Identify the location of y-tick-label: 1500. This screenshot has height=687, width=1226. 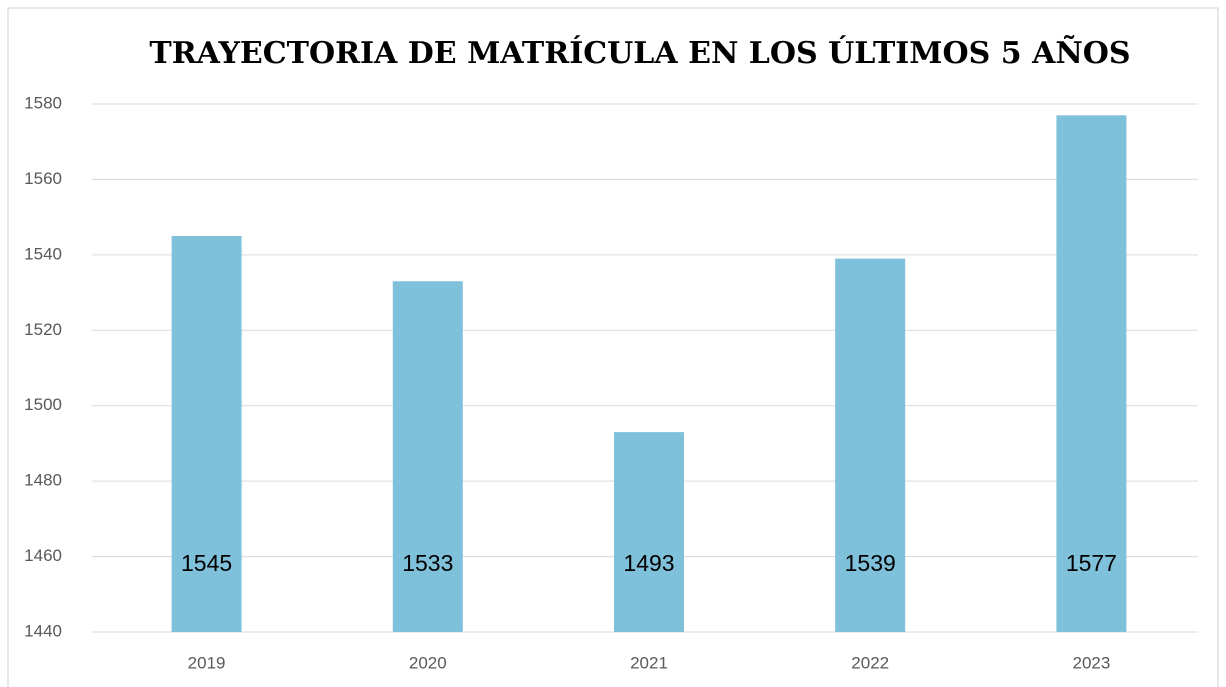
(43, 404).